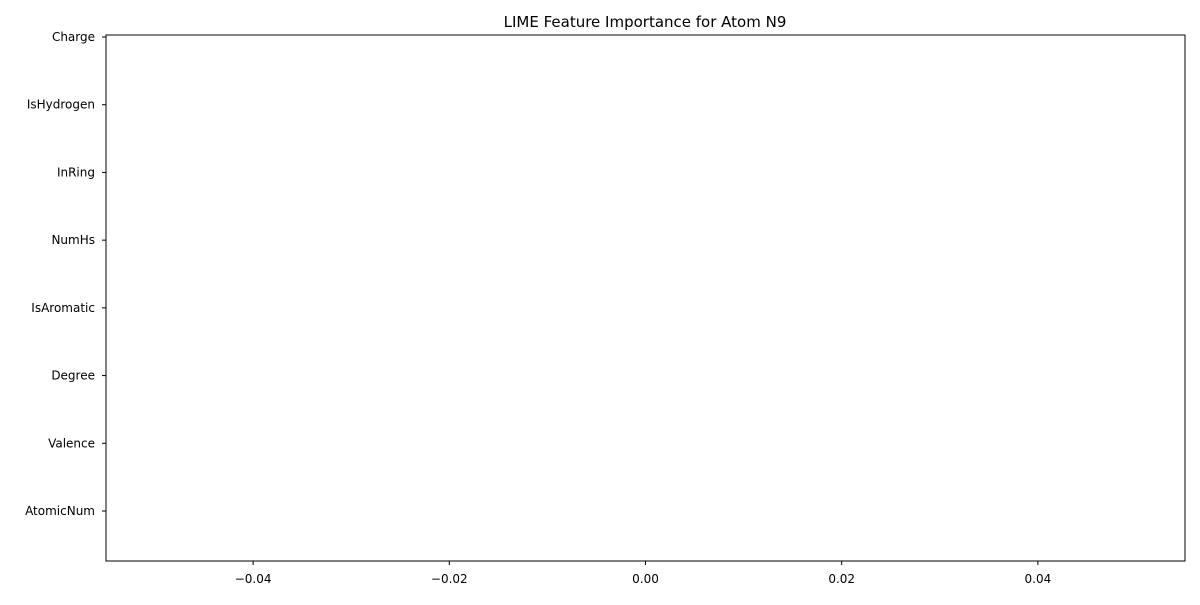 The height and width of the screenshot is (605, 1200). What do you see at coordinates (61, 105) in the screenshot?
I see `y-tick-label: IsHydrogen` at bounding box center [61, 105].